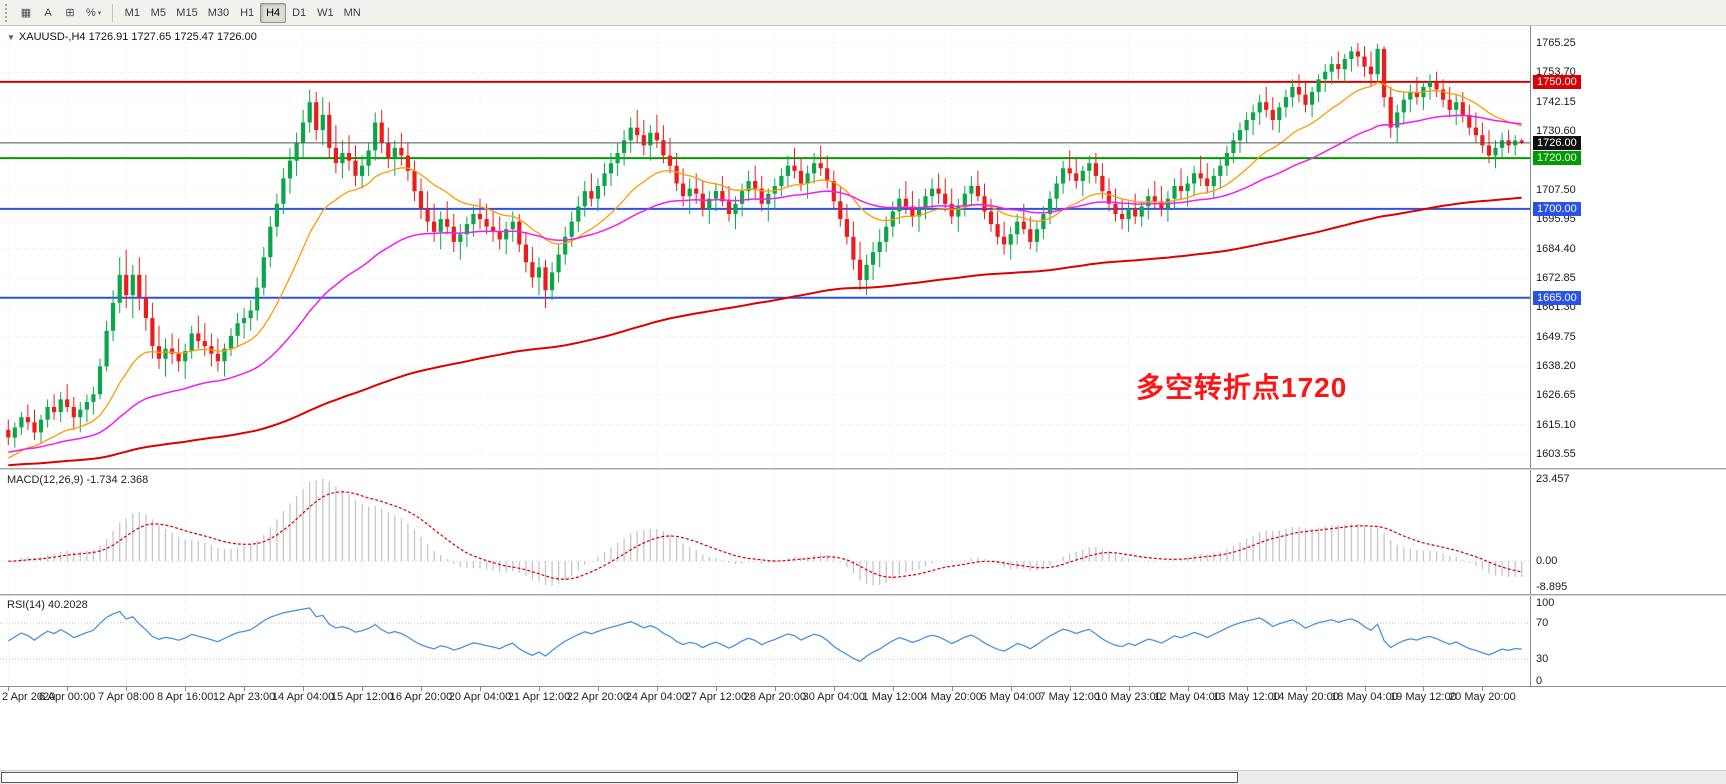 The width and height of the screenshot is (1726, 784). Describe the element at coordinates (716, 697) in the screenshot. I see `time-tick-label: 27 Apr 12:00` at that location.